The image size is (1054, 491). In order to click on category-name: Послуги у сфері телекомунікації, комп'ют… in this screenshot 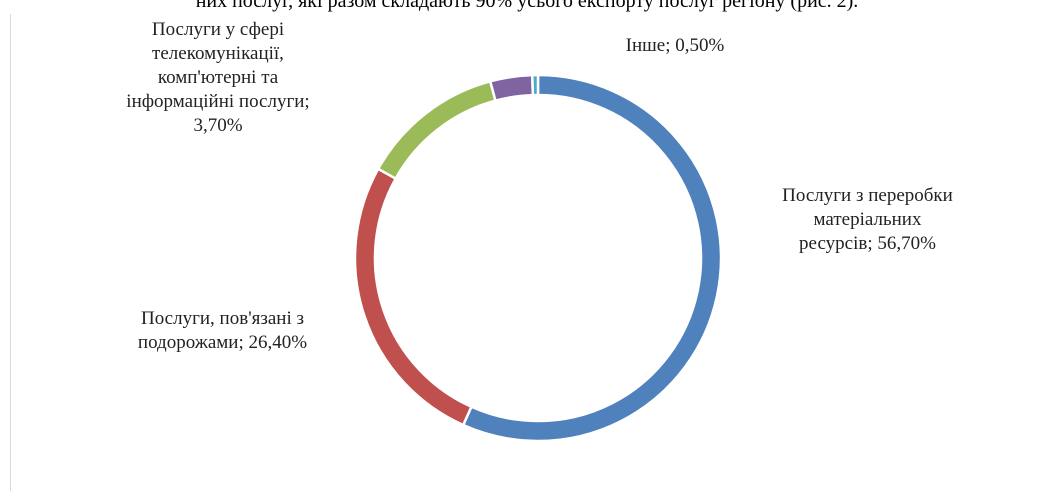, I will do `click(215, 65)`.